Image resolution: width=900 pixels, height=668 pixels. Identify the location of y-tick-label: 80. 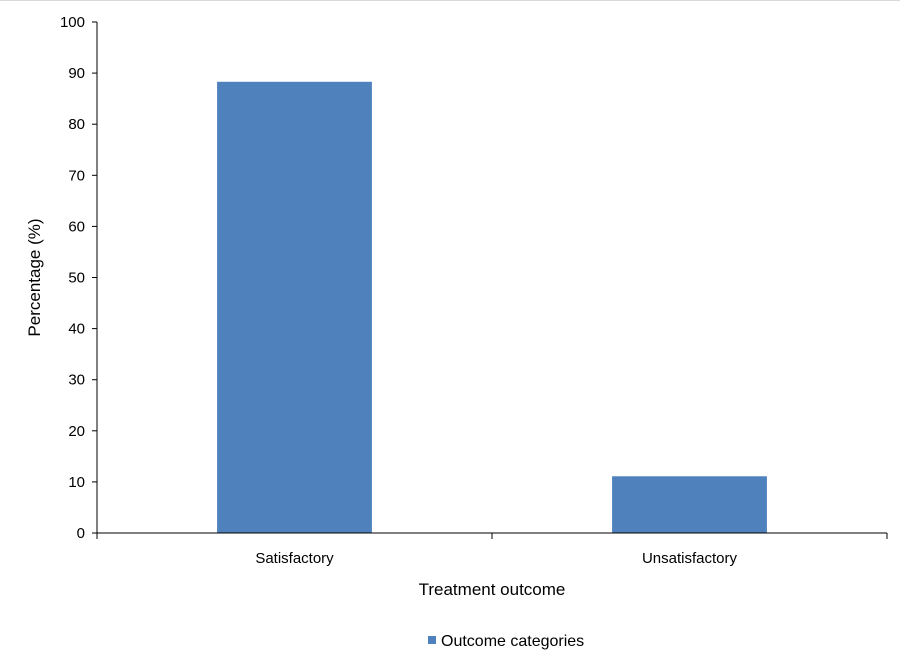
(76, 124).